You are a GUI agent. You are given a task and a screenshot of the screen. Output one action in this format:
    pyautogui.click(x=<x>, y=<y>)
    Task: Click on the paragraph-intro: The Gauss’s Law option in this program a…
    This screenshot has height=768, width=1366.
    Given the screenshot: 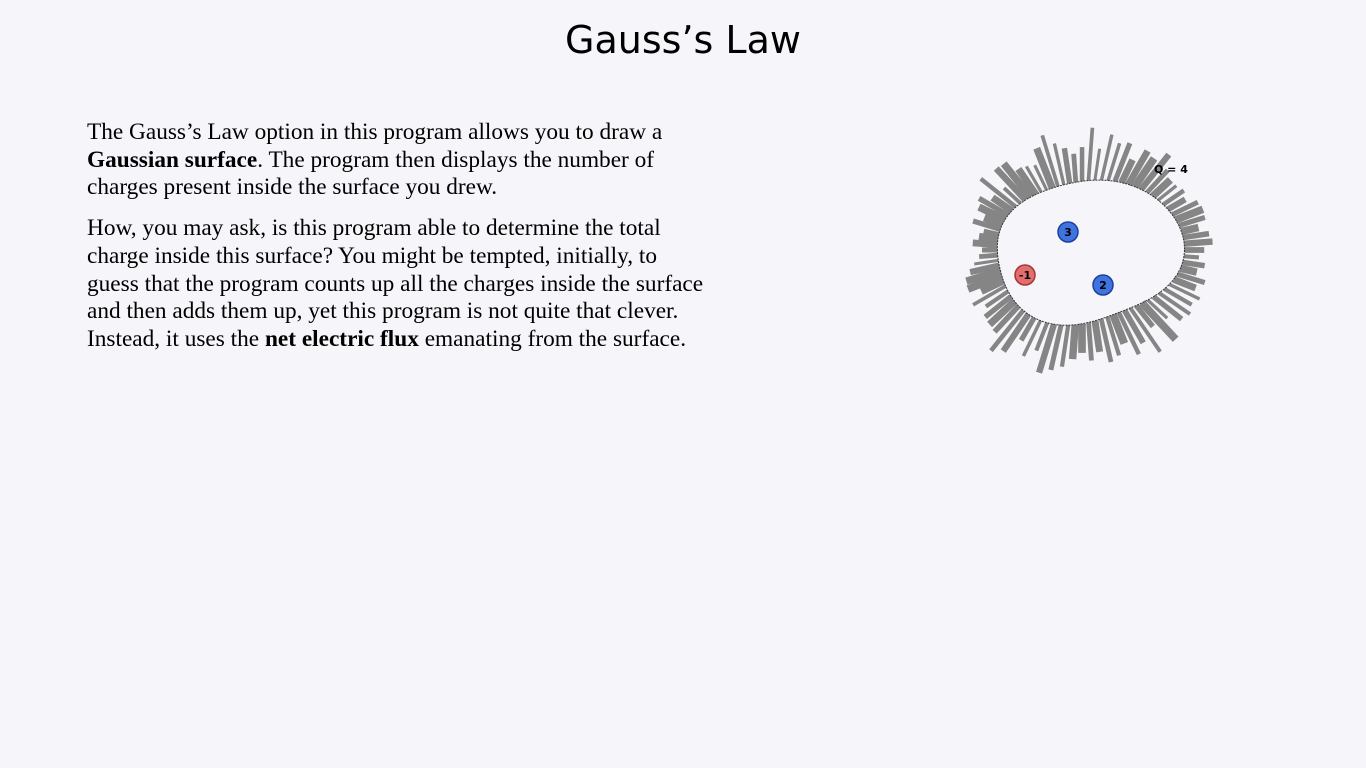 What is the action you would take?
    pyautogui.click(x=397, y=160)
    